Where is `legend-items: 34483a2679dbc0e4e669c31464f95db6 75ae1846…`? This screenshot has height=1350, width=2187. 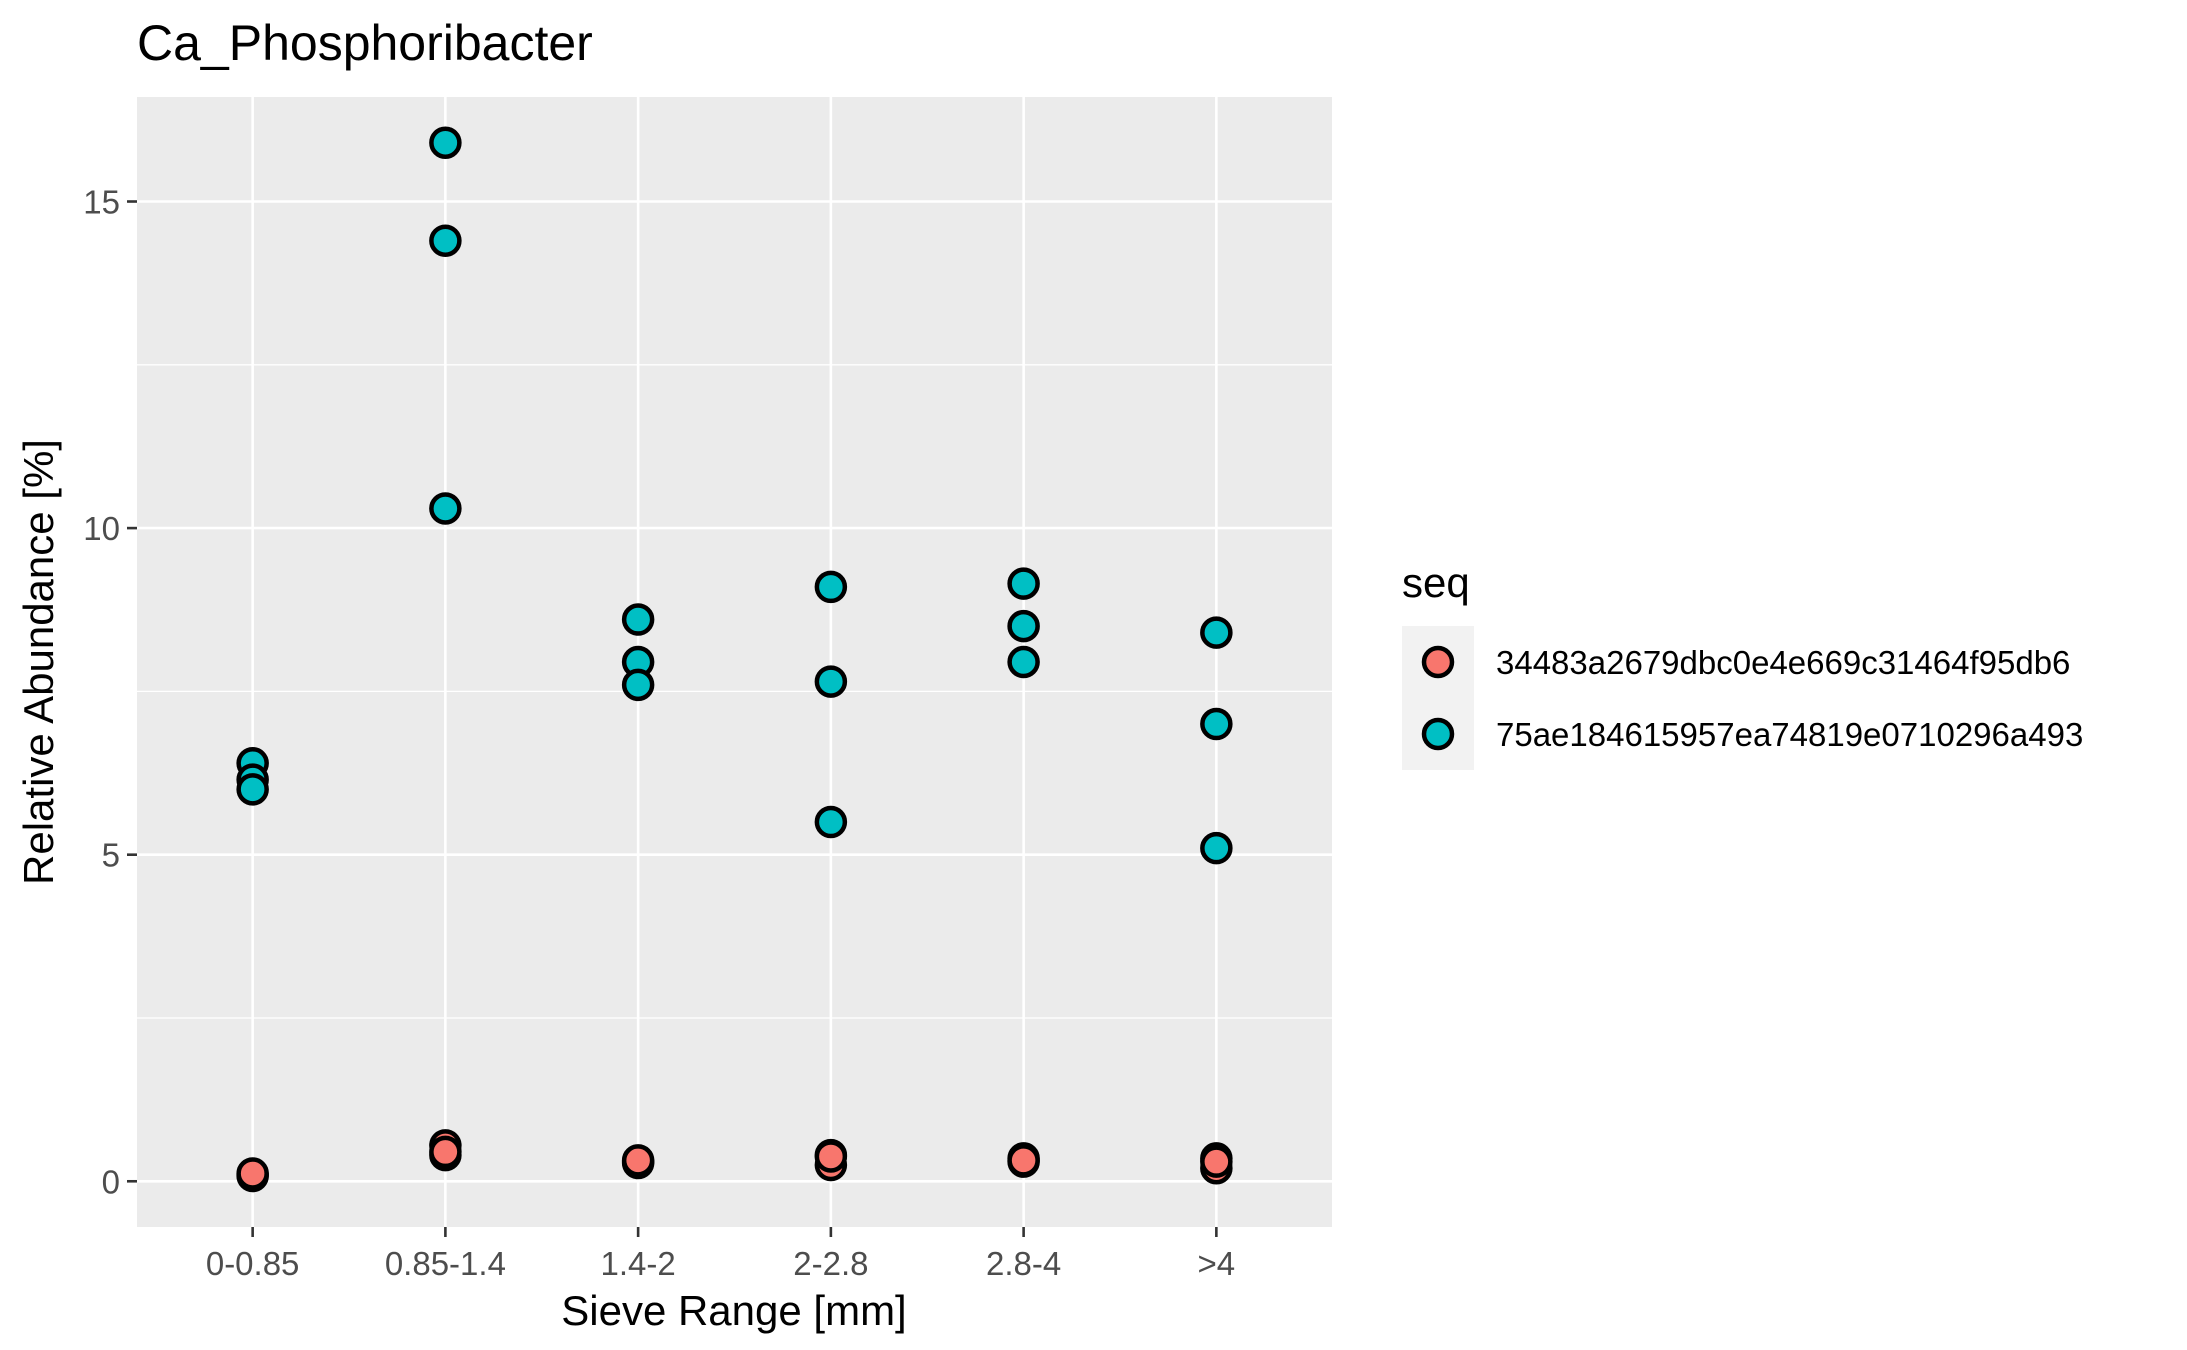 legend-items: 34483a2679dbc0e4e669c31464f95db6 75ae1846… is located at coordinates (1742, 698).